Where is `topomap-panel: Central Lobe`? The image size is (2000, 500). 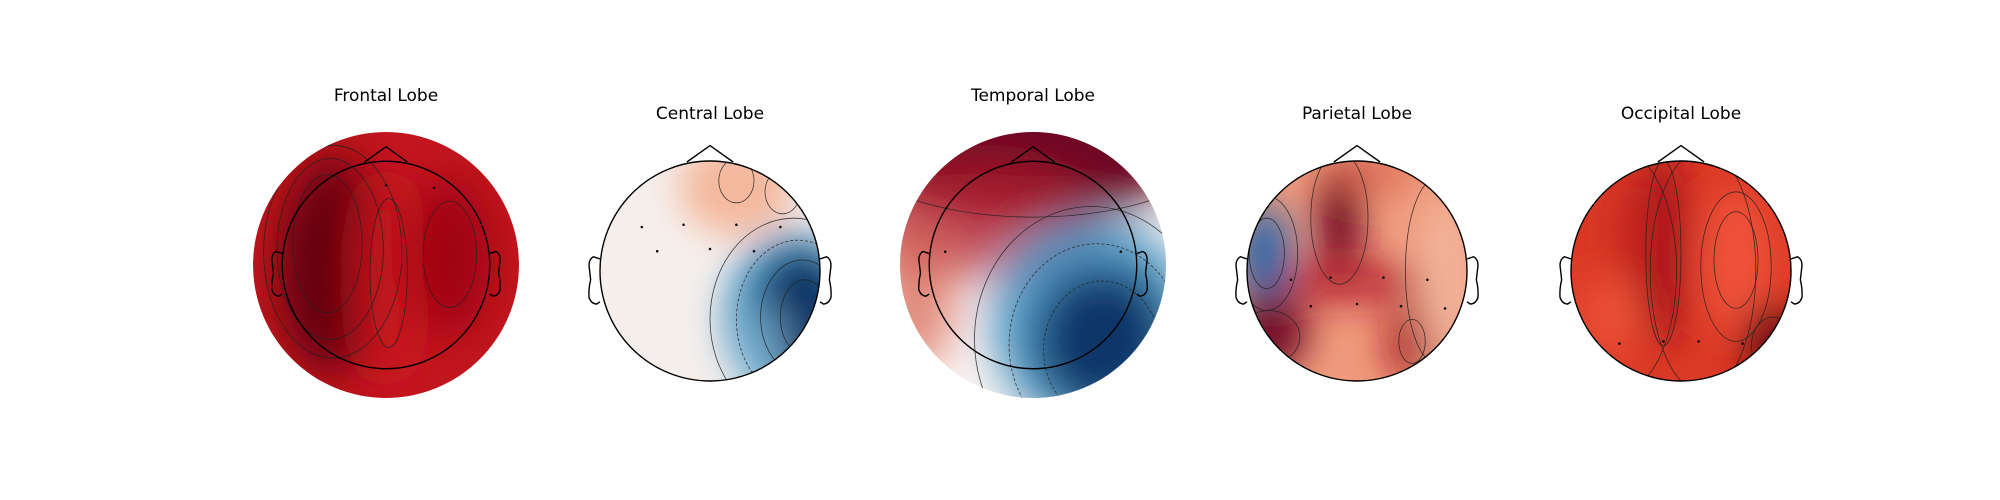
topomap-panel: Central Lobe is located at coordinates (710, 243).